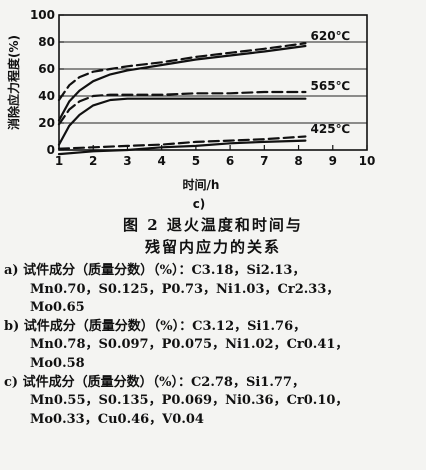 The height and width of the screenshot is (470, 426). What do you see at coordinates (264, 161) in the screenshot?
I see `x-tick-label: 7` at bounding box center [264, 161].